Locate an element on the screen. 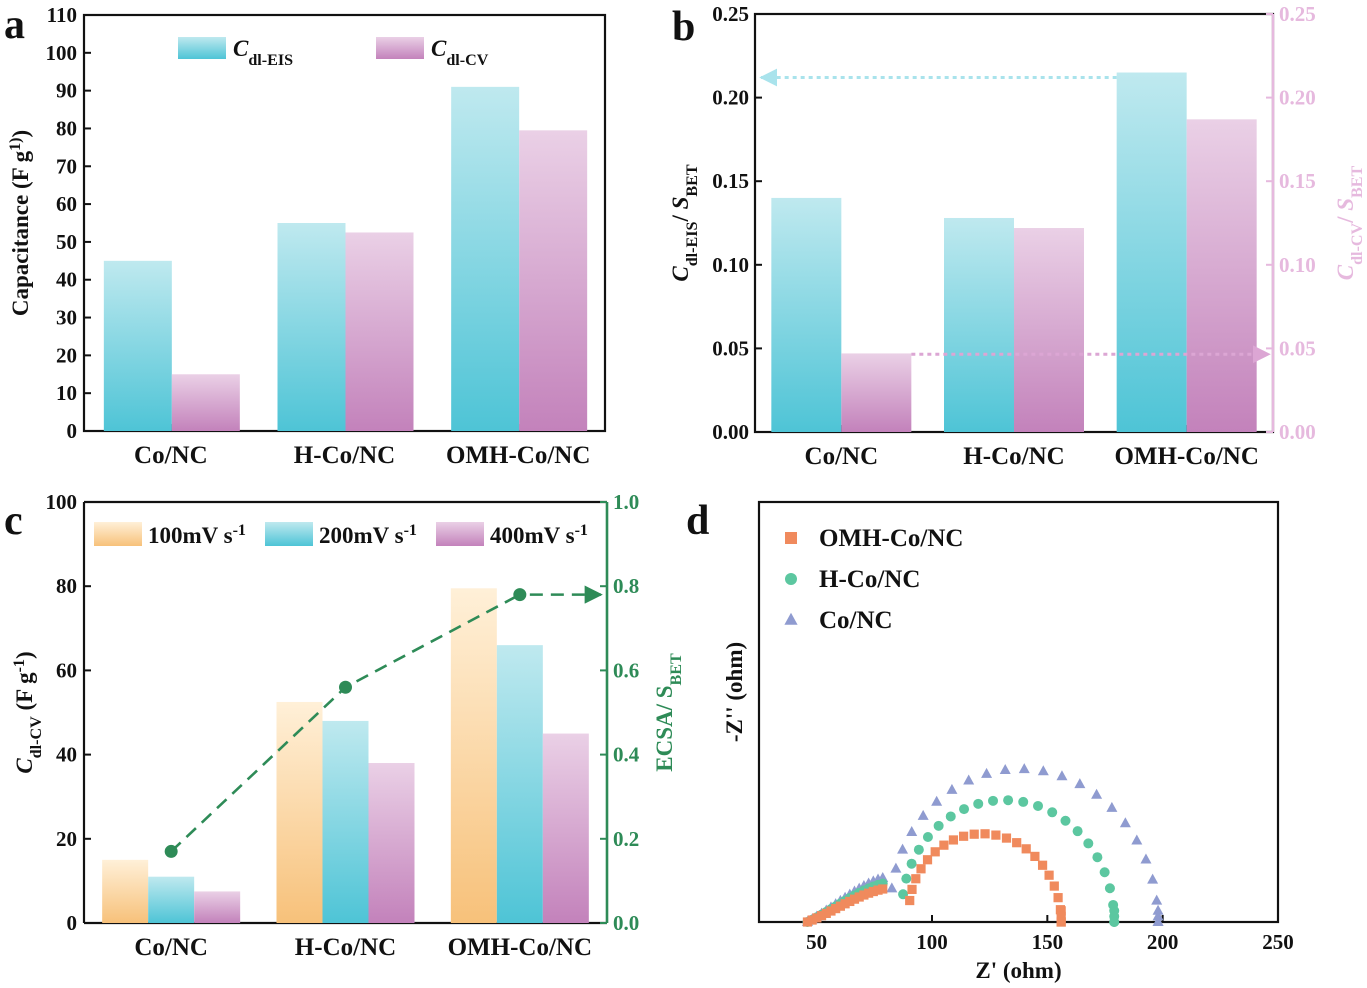 The width and height of the screenshot is (1367, 988). panel-c-category-label: Co/NC is located at coordinates (171, 947).